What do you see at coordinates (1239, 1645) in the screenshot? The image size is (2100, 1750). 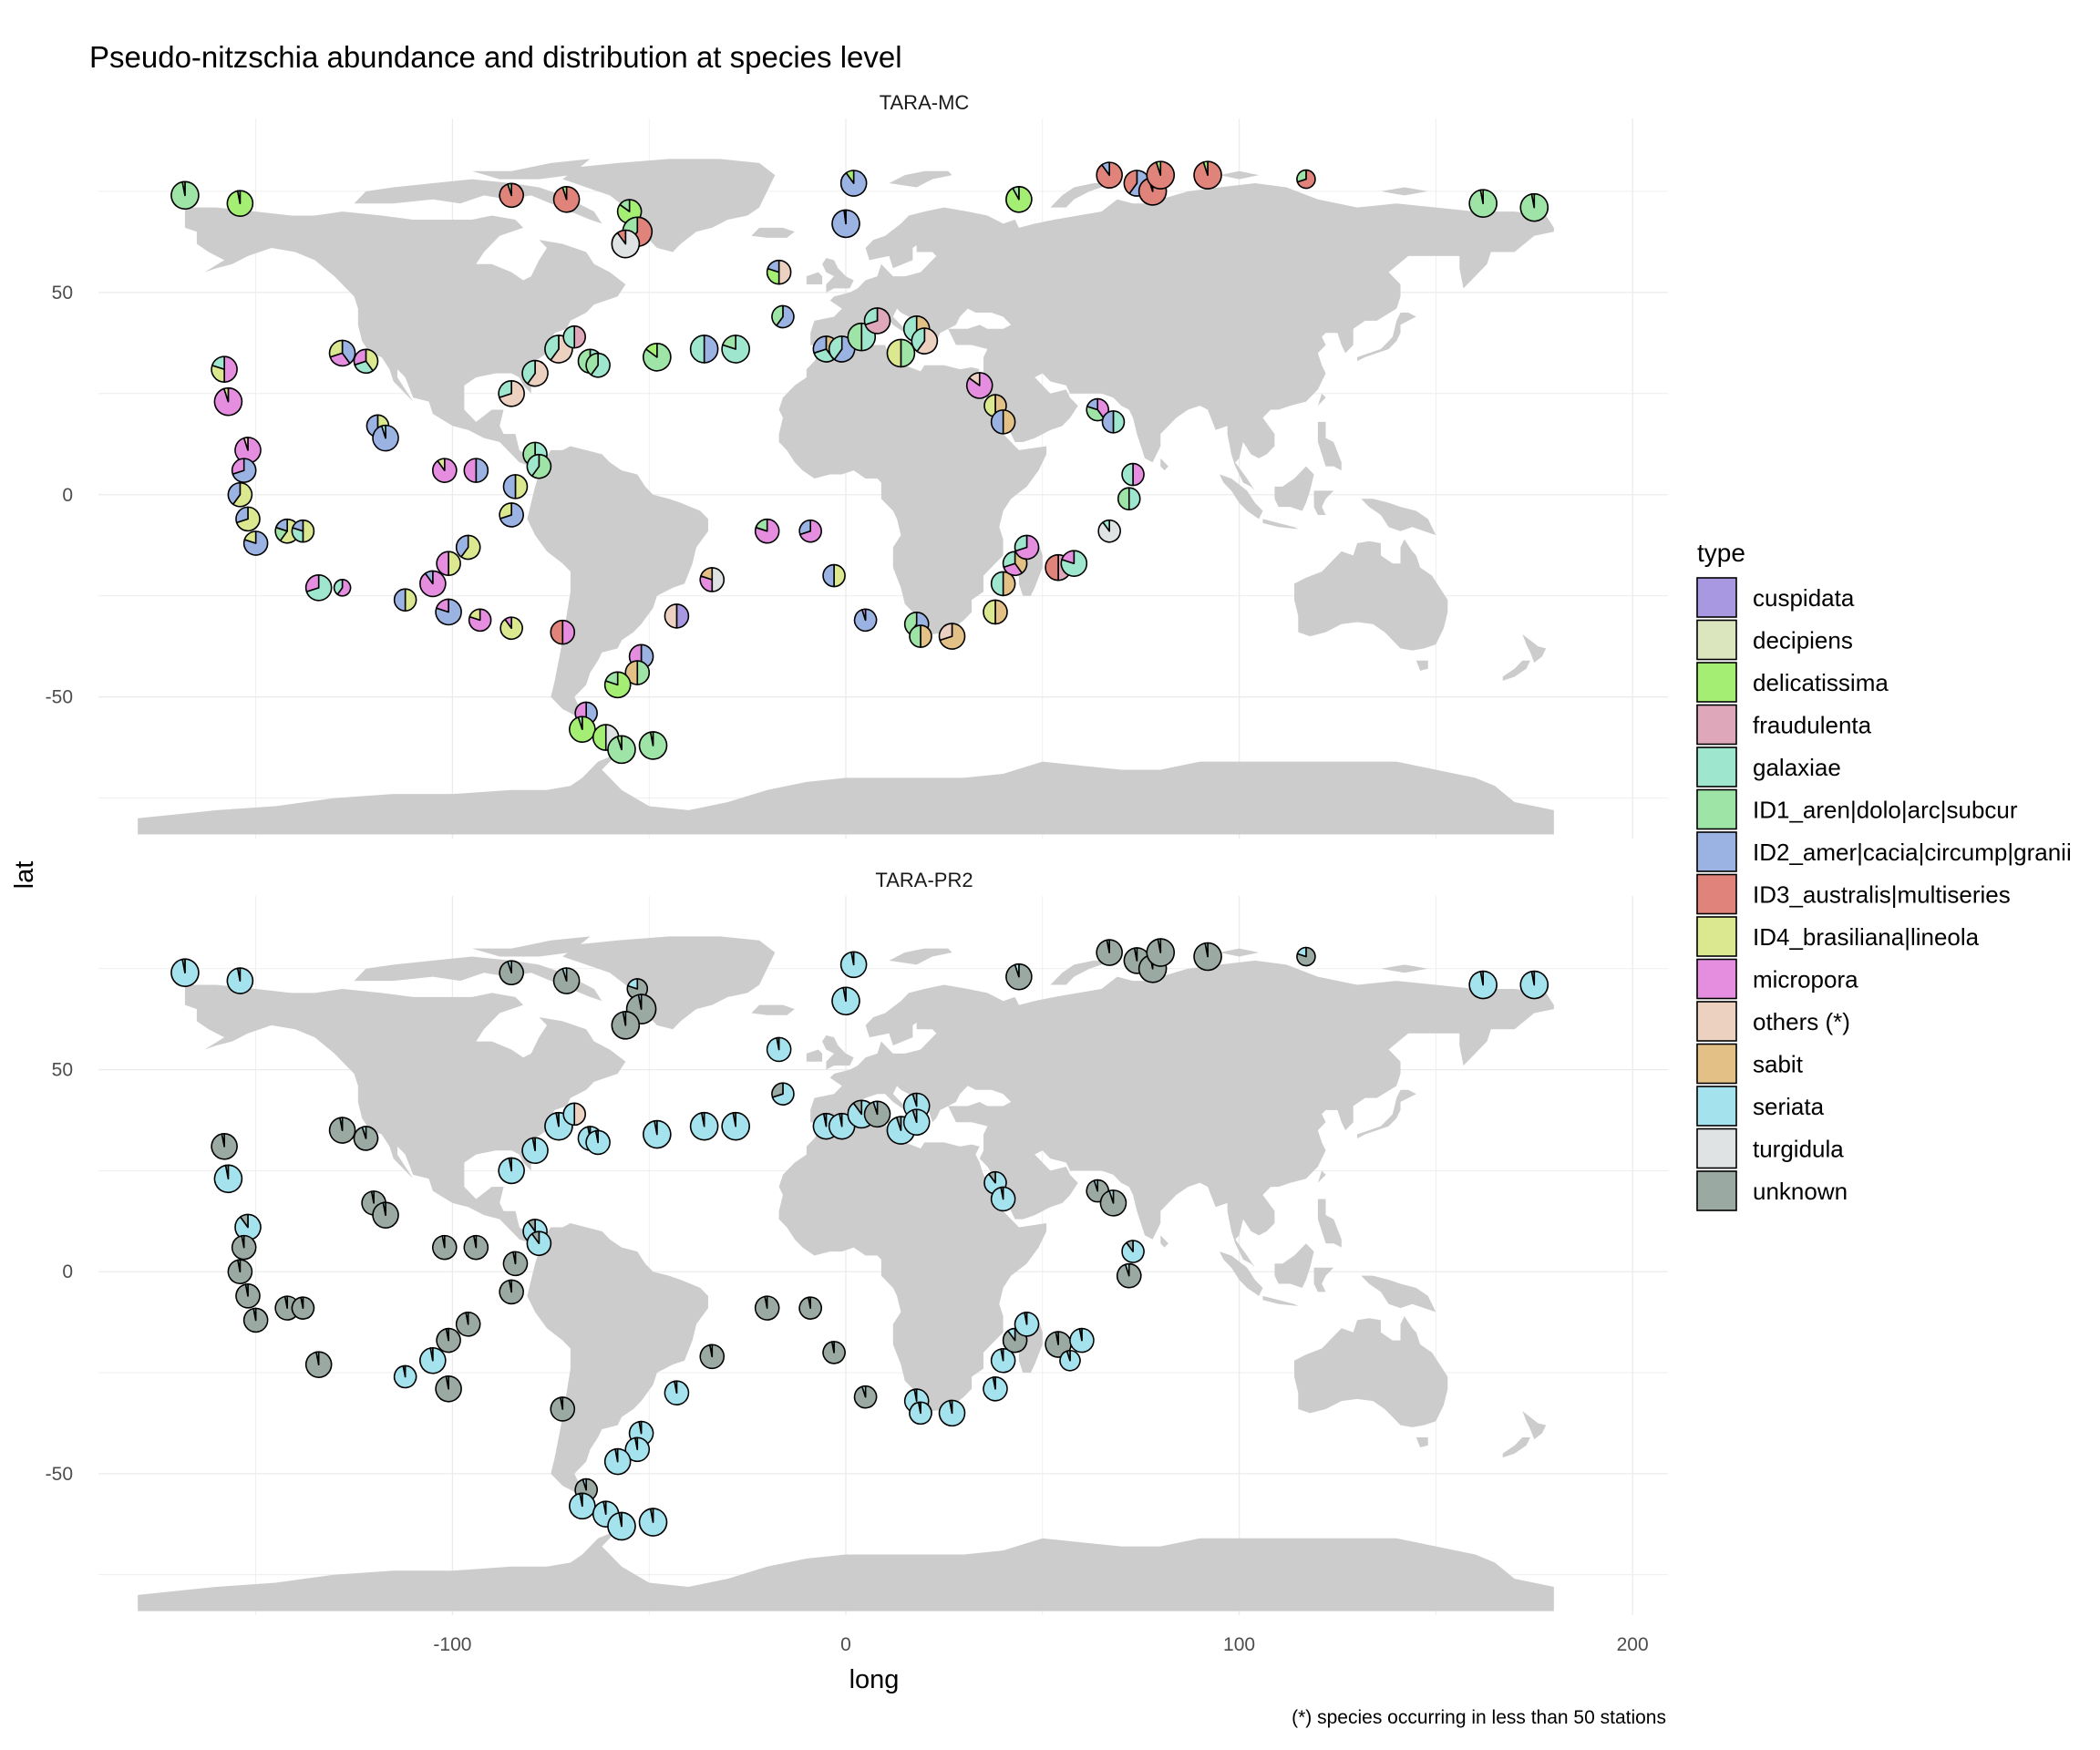 I see `x-tick-label: 100` at bounding box center [1239, 1645].